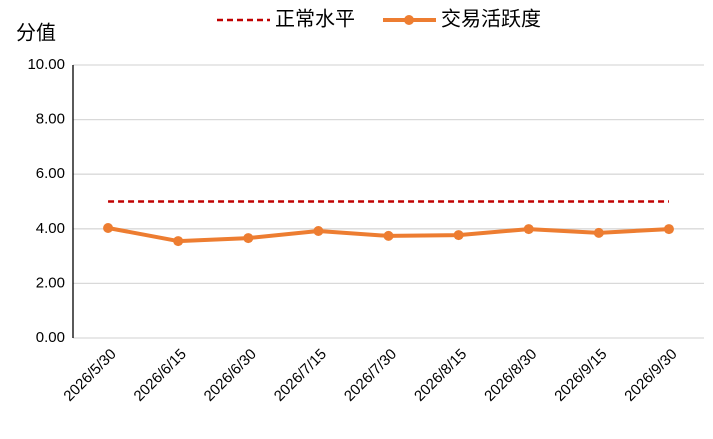  What do you see at coordinates (46, 64) in the screenshot?
I see `y-tick-label: 10.00` at bounding box center [46, 64].